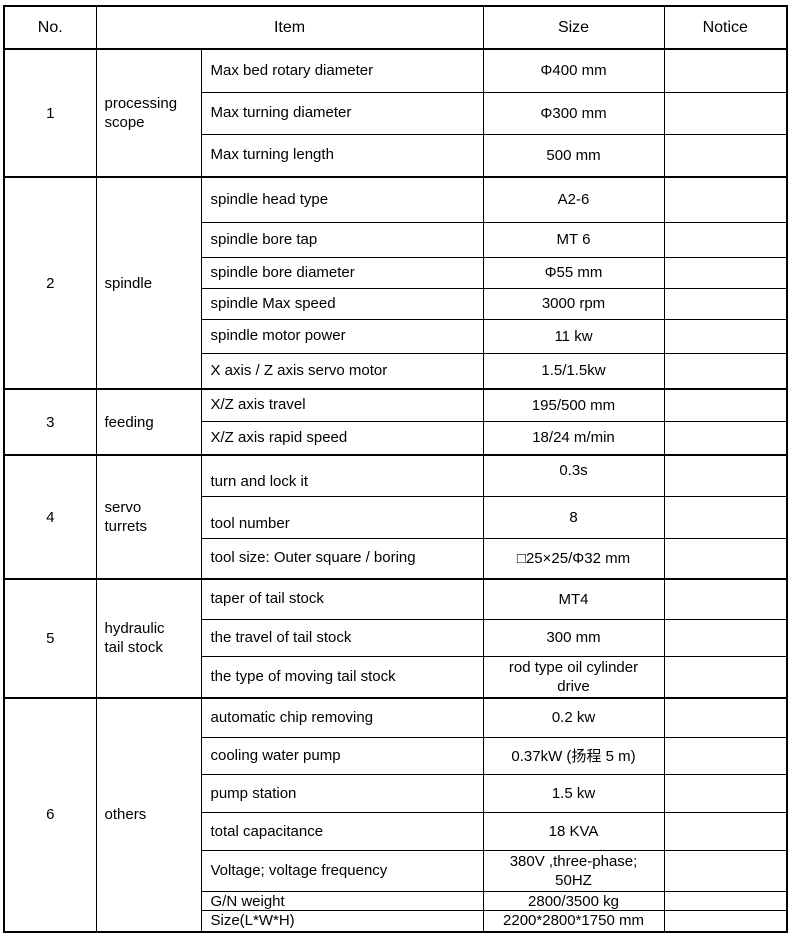  Describe the element at coordinates (342, 336) in the screenshot. I see `item-cell: spindle motor power` at that location.